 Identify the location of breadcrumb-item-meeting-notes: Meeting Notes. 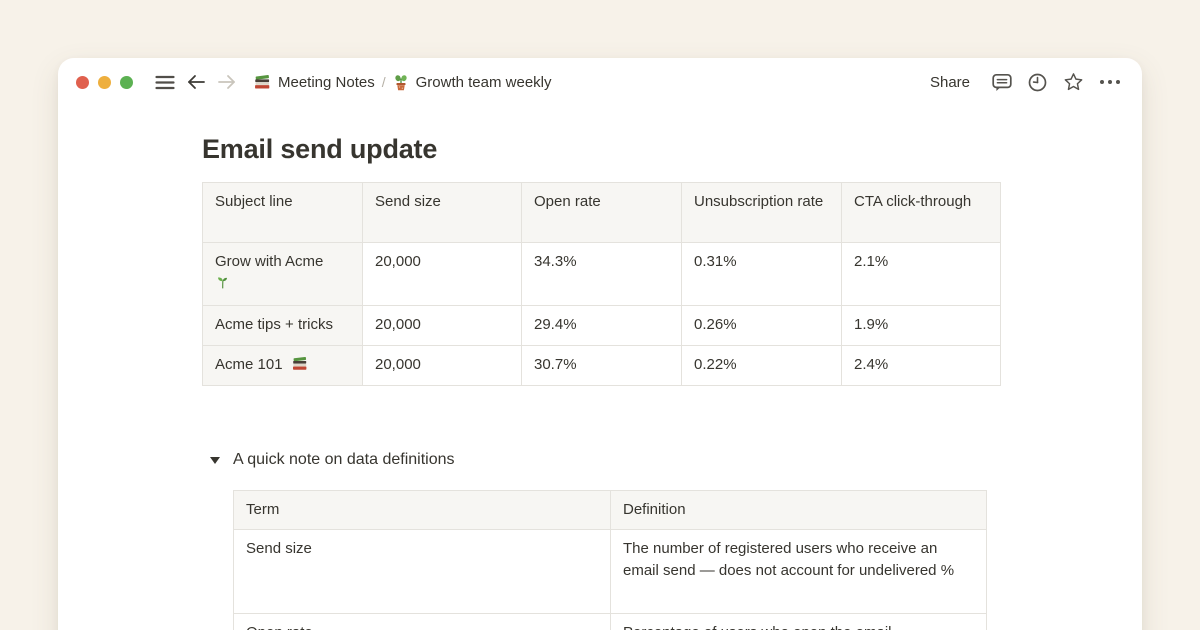
(314, 82).